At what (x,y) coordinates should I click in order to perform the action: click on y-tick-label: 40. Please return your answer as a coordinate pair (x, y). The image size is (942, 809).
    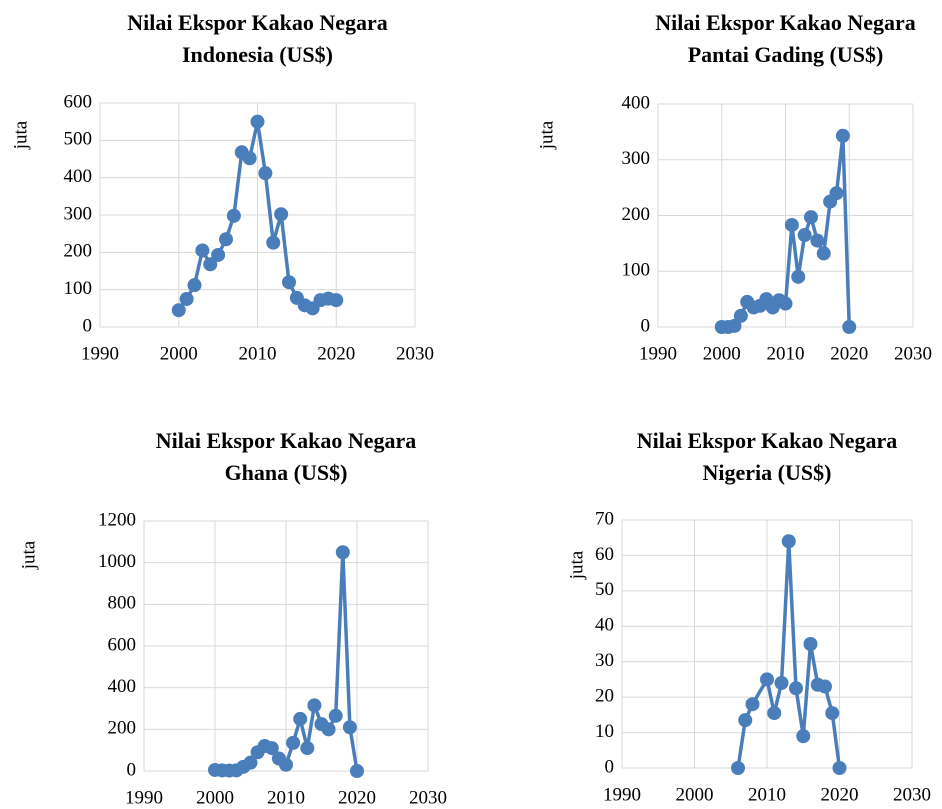
    Looking at the image, I should click on (604, 625).